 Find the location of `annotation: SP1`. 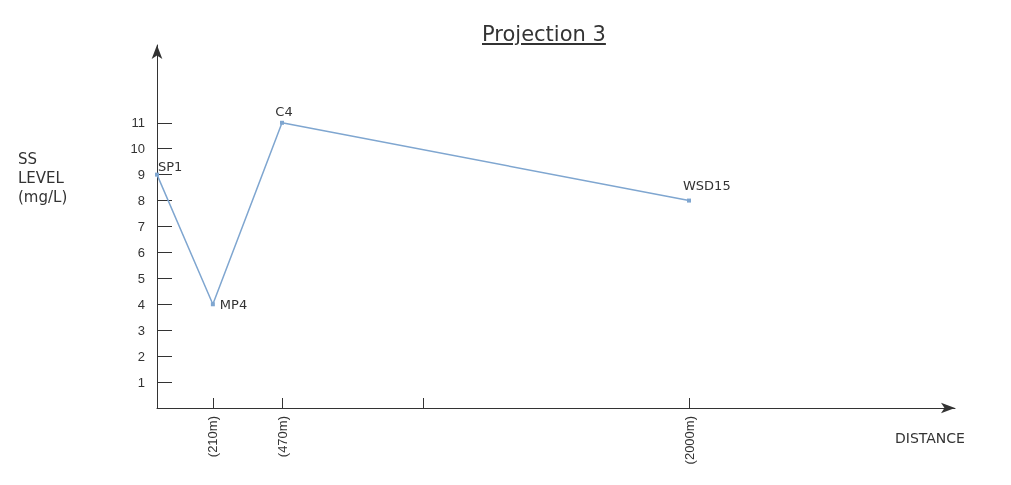

annotation: SP1 is located at coordinates (170, 167).